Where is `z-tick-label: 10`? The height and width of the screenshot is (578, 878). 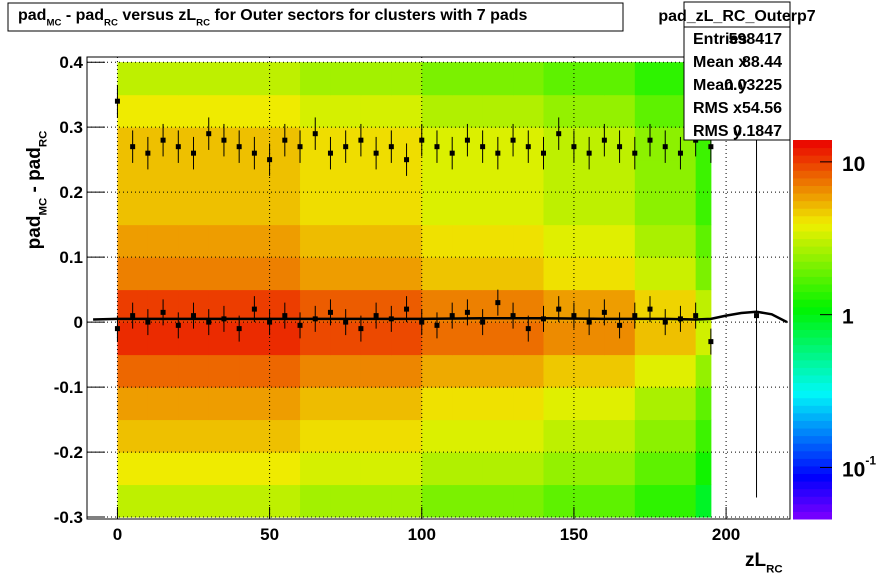
z-tick-label: 10 is located at coordinates (853, 164).